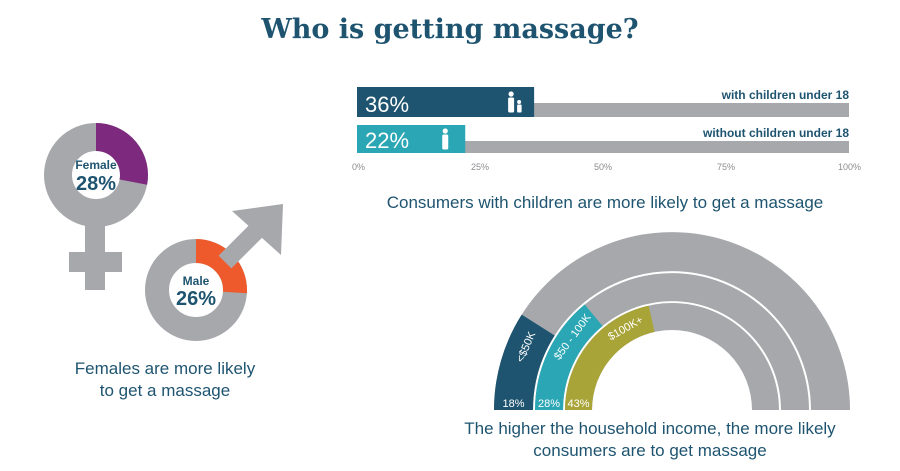  Describe the element at coordinates (196, 299) in the screenshot. I see `male-value: 26%` at that location.